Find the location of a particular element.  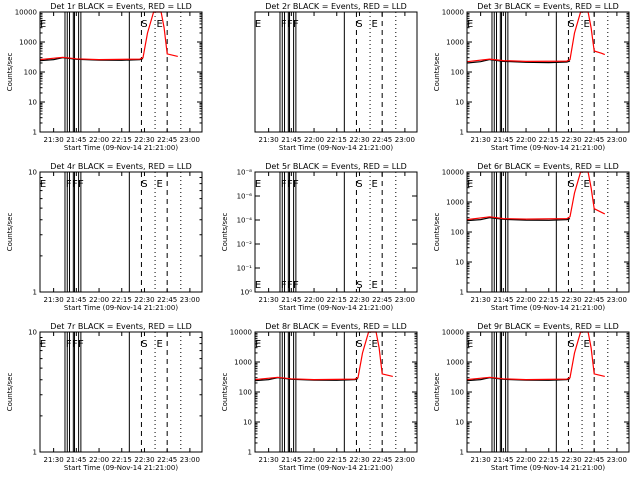

events-series-line is located at coordinates (518, 219).